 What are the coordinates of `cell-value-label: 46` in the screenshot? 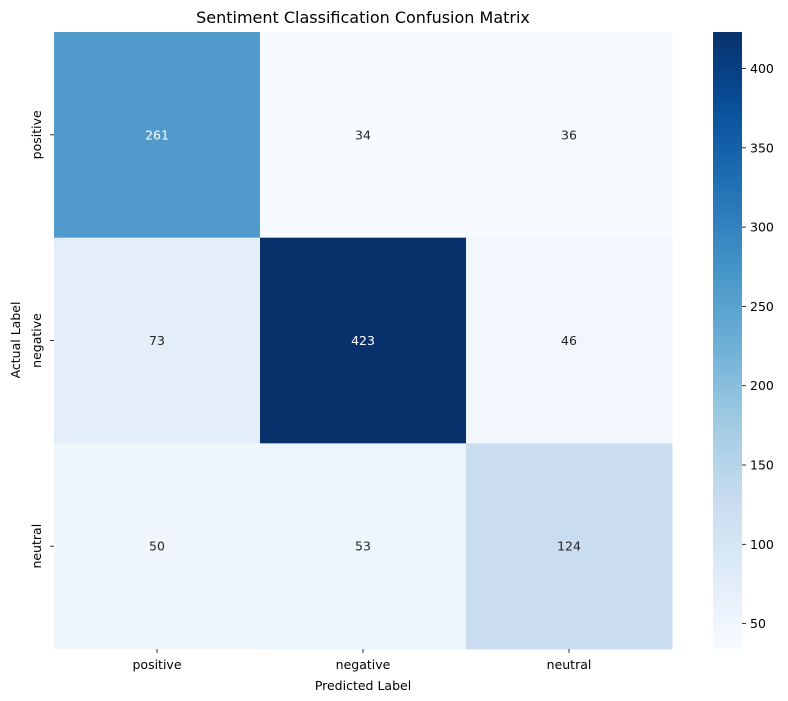 It's located at (569, 340).